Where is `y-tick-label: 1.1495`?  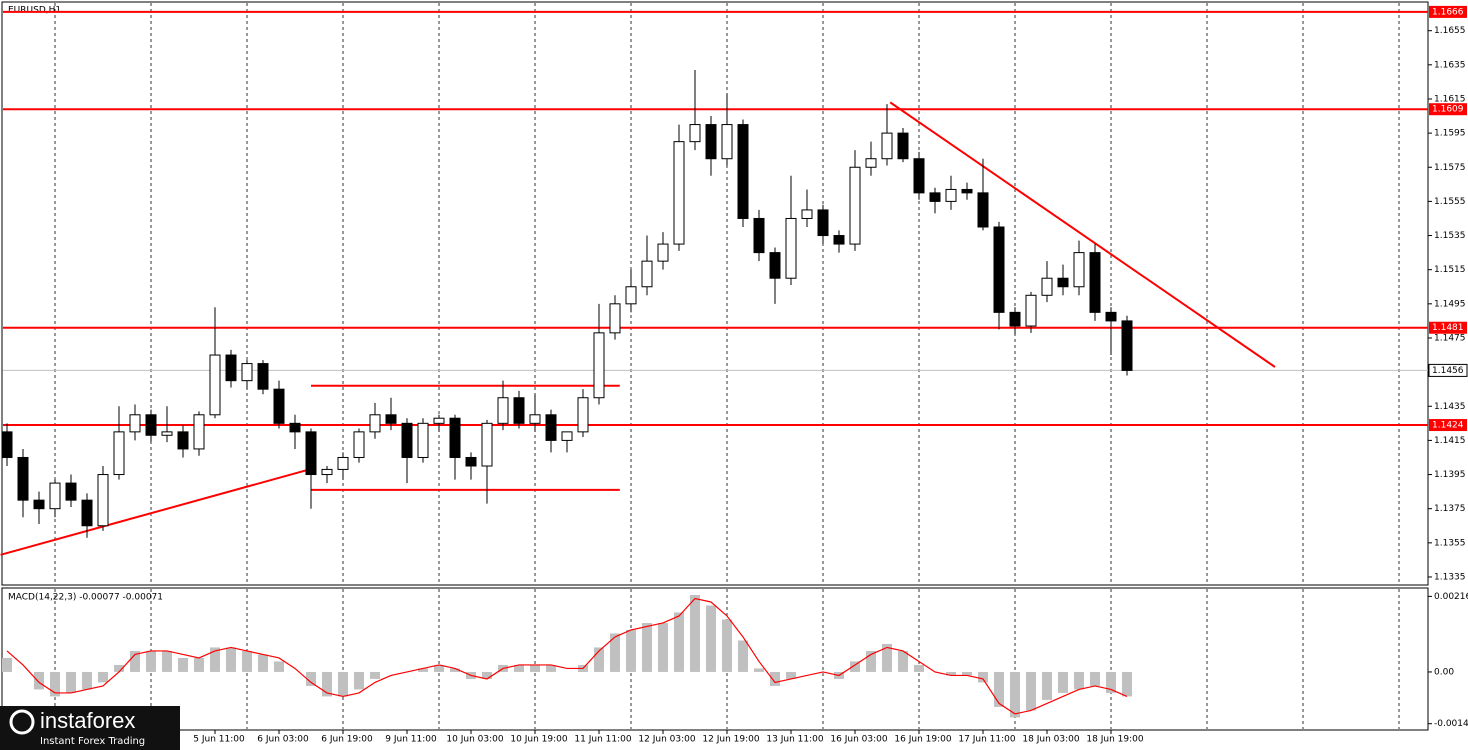
y-tick-label: 1.1495 is located at coordinates (1450, 304).